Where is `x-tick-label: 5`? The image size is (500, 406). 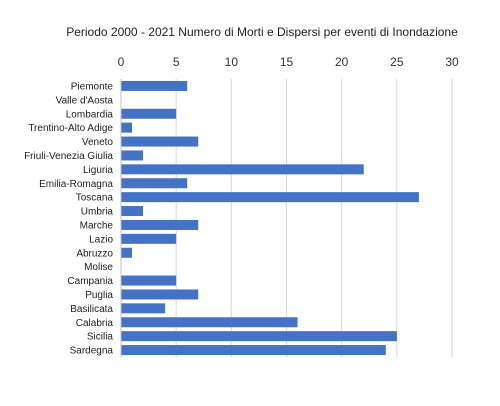
x-tick-label: 5 is located at coordinates (176, 62).